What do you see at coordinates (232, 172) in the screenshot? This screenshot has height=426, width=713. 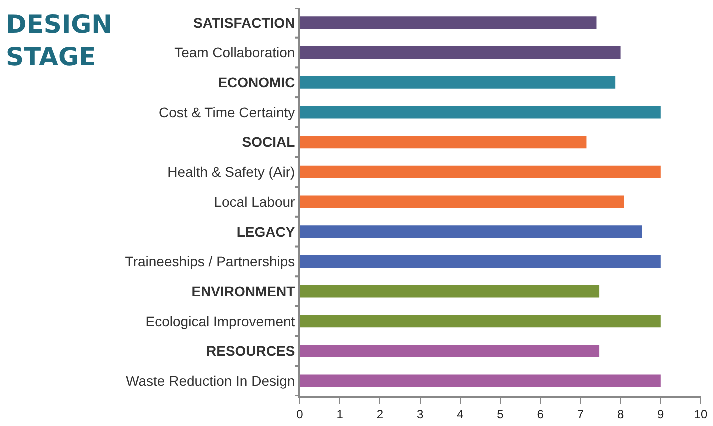 I see `y-tick-label: Health & Safety (Air)` at bounding box center [232, 172].